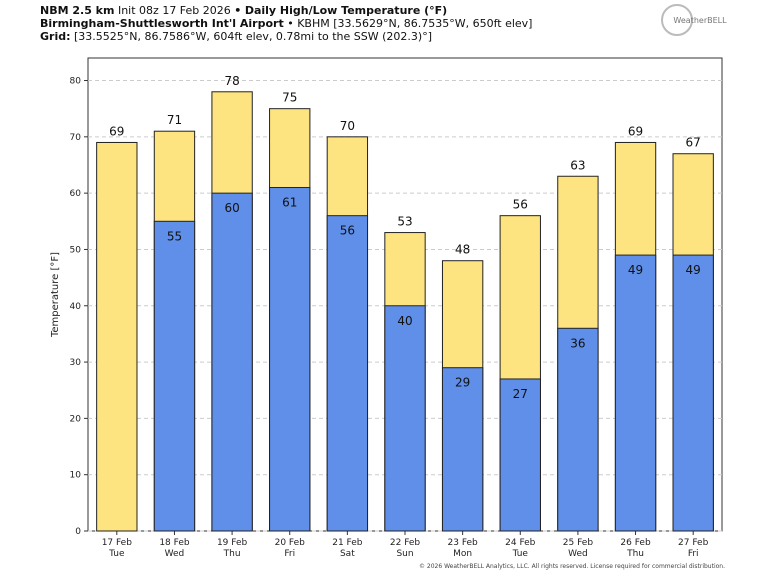 Image resolution: width=768 pixels, height=576 pixels. Describe the element at coordinates (462, 383) in the screenshot. I see `value-label: 29` at that location.